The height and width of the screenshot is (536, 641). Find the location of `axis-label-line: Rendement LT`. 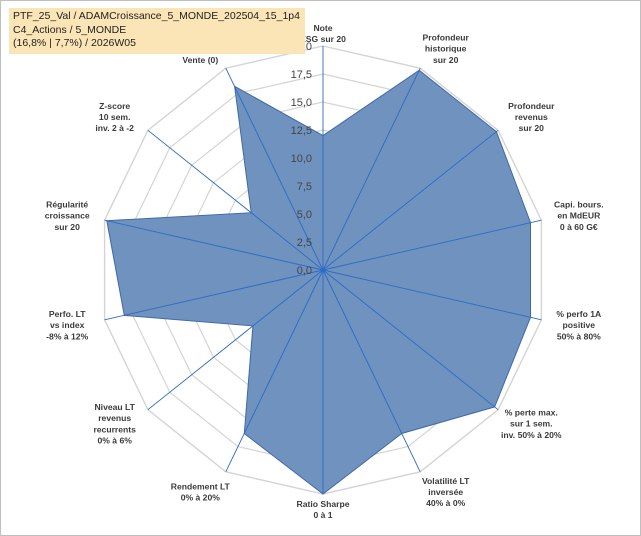

axis-label-line: Rendement LT is located at coordinates (201, 486).